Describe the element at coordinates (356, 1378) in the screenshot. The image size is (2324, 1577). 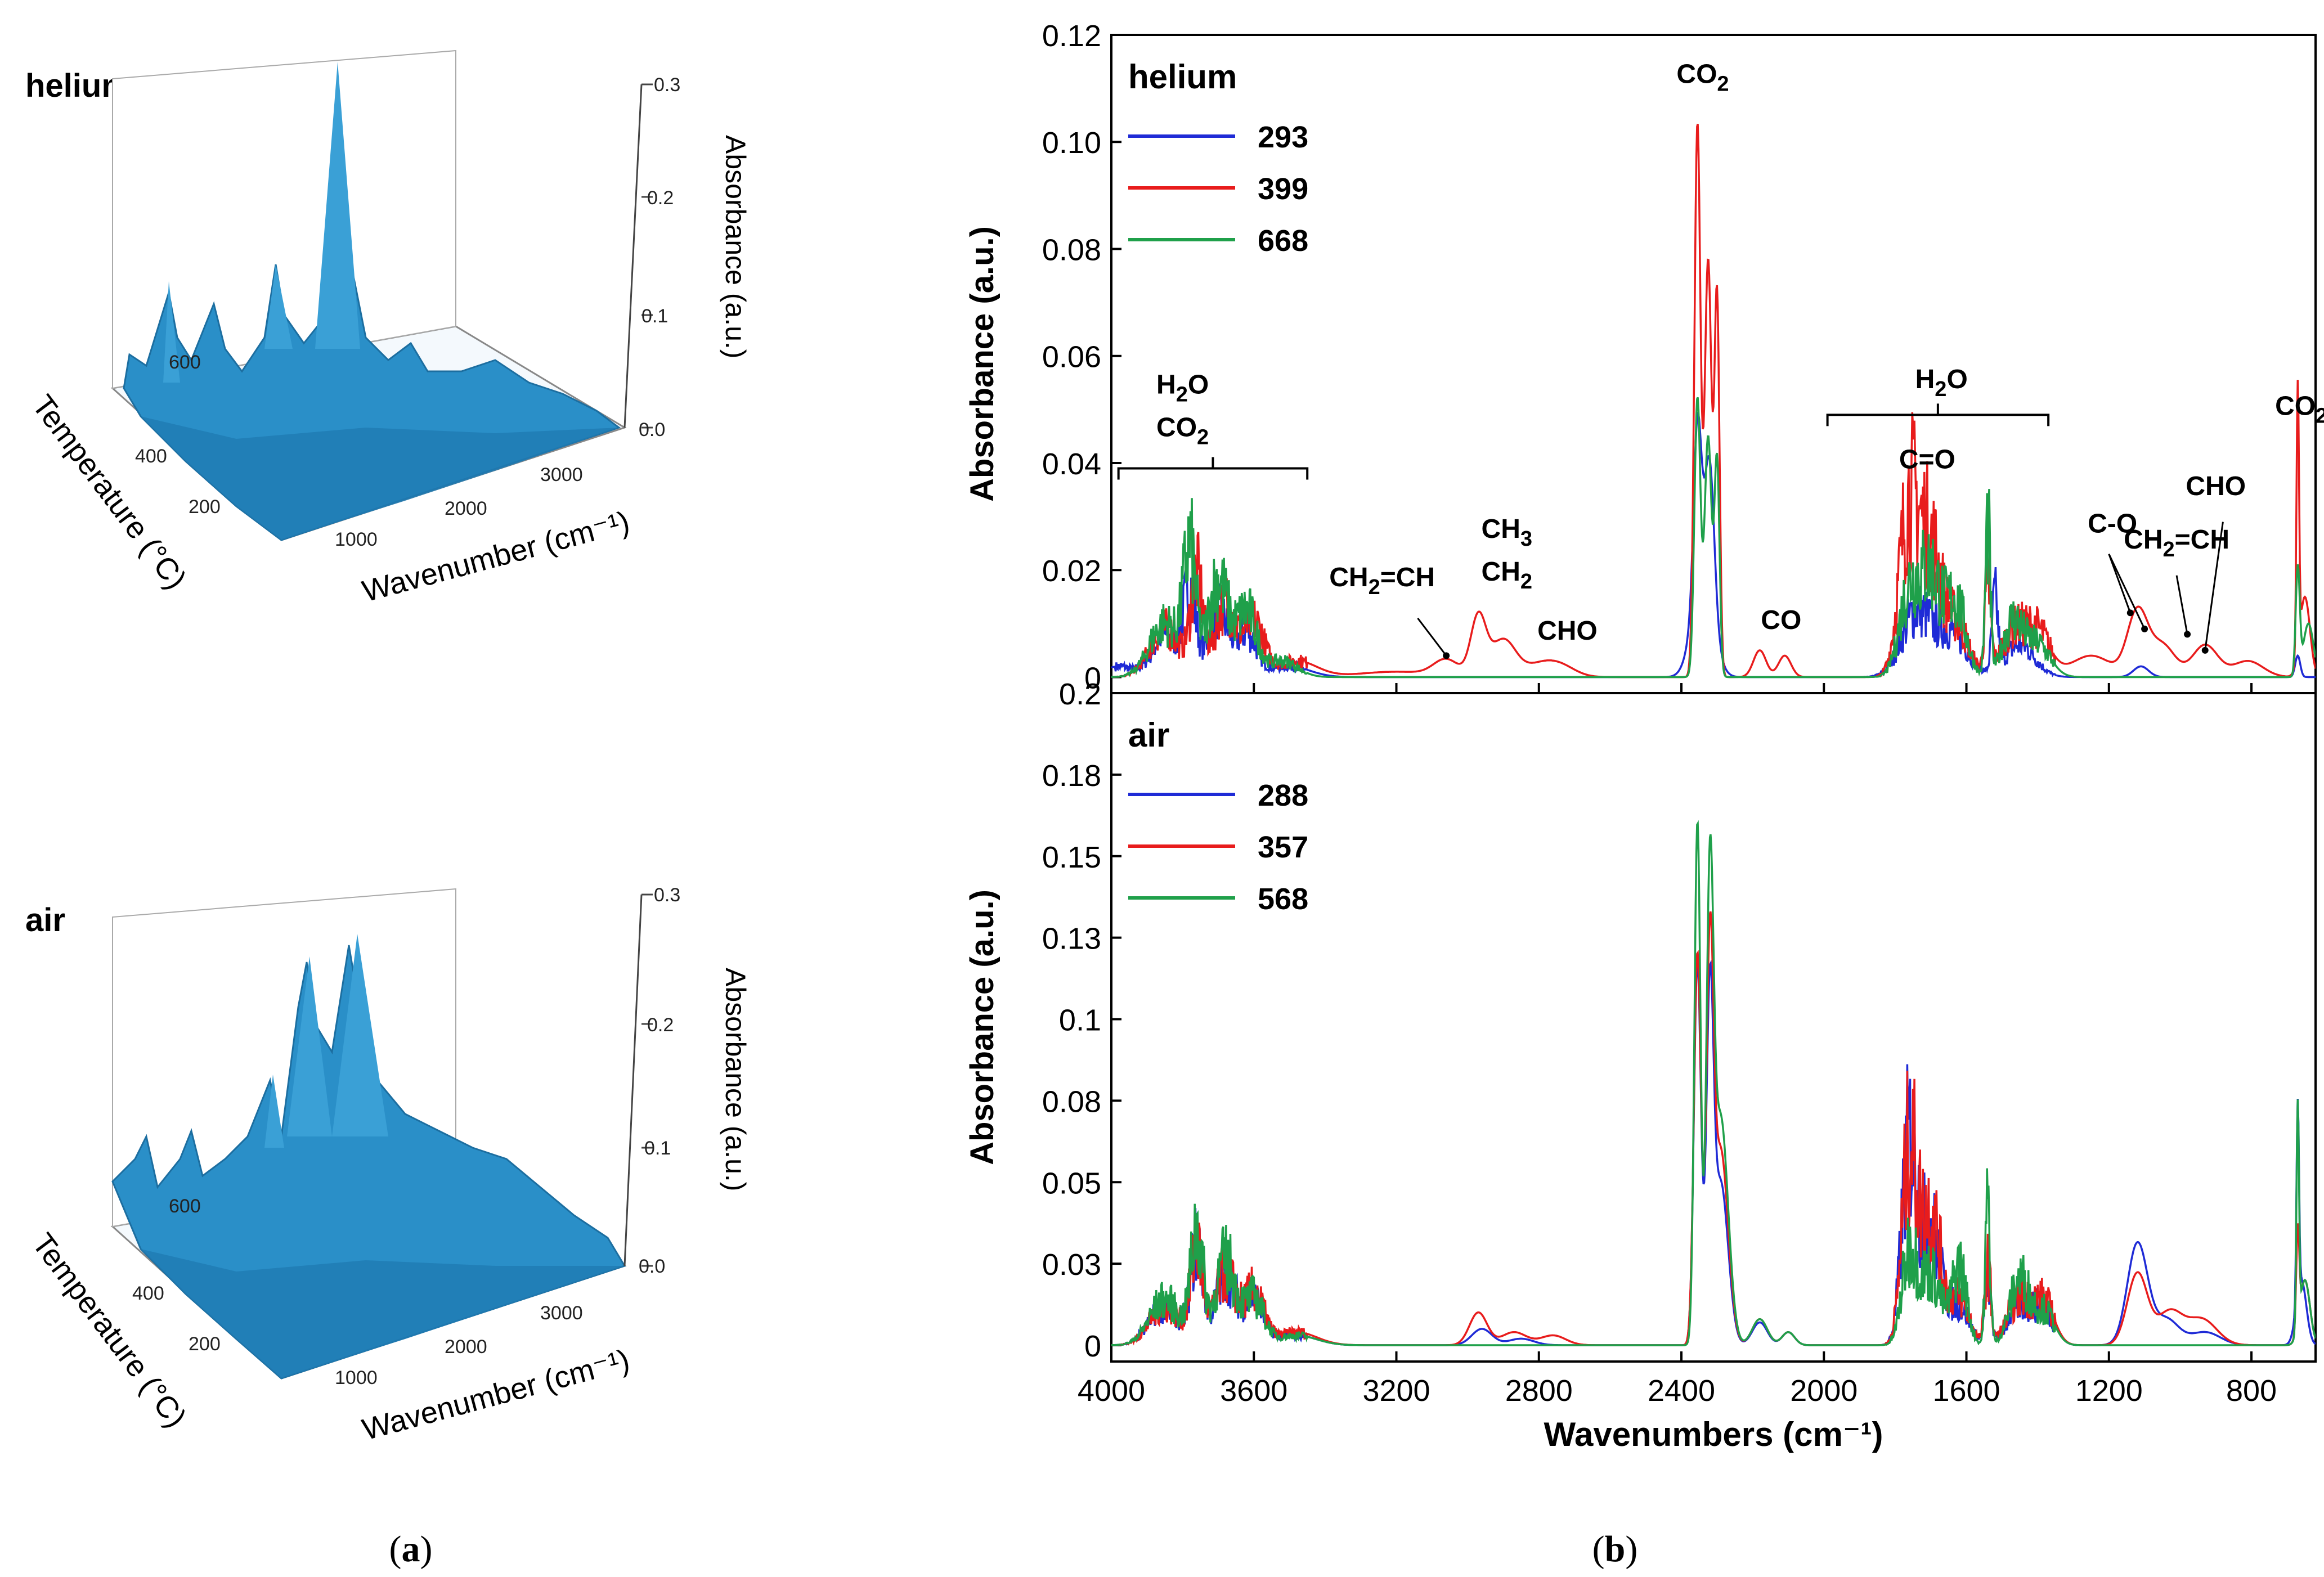
I see `air-wn-tick-1000: 1000` at that location.